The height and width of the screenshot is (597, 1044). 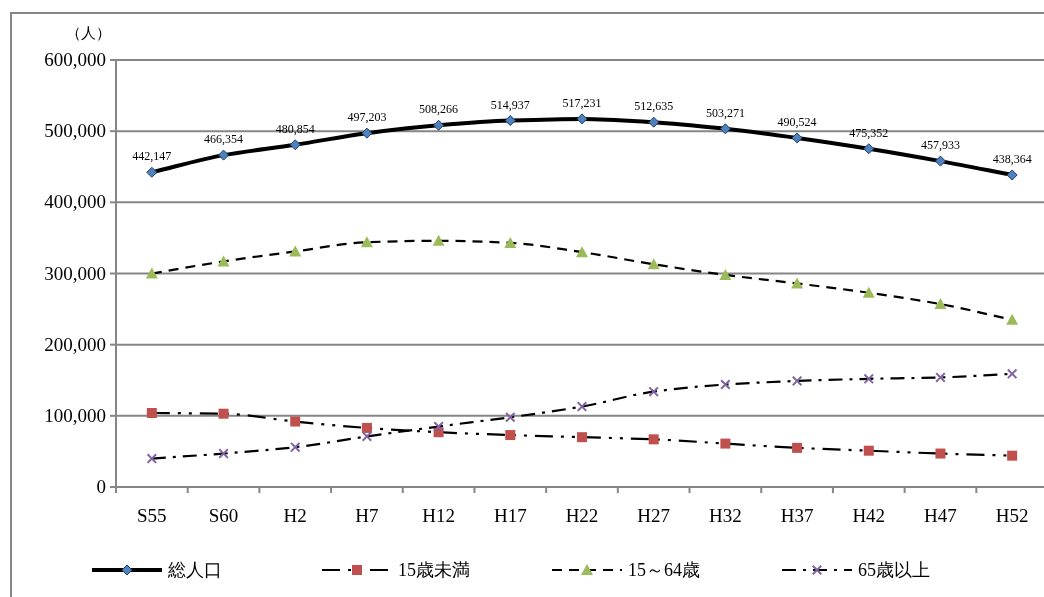 I want to click on x-tick-label: H37, so click(x=797, y=515).